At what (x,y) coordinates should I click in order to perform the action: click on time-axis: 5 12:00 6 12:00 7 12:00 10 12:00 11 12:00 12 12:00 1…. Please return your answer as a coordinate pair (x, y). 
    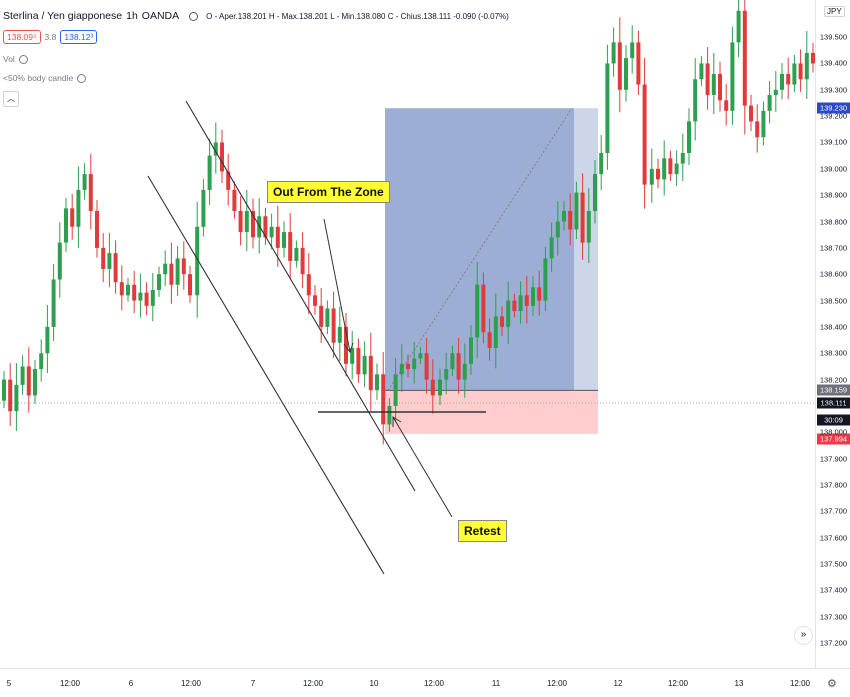
    Looking at the image, I should click on (425, 682).